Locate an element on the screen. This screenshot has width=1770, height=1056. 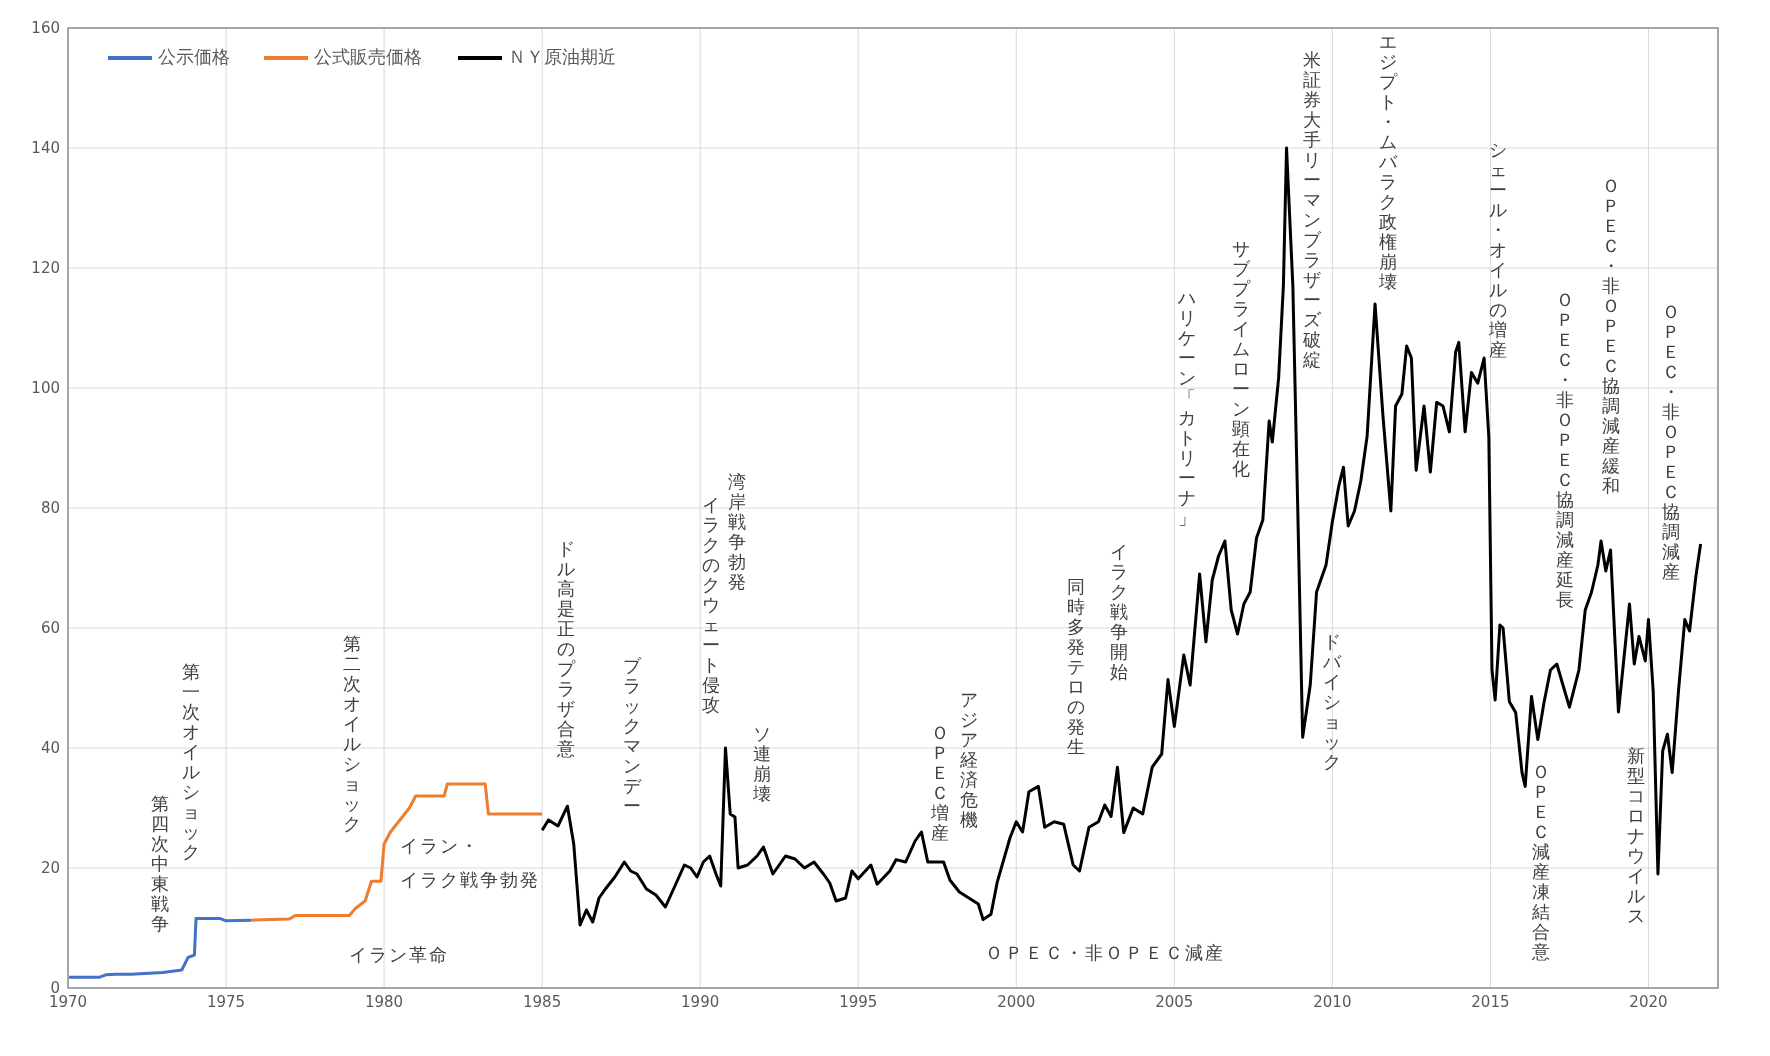
text: エジプト・ムバラク政権崩壊 is located at coordinates (1387, 161).